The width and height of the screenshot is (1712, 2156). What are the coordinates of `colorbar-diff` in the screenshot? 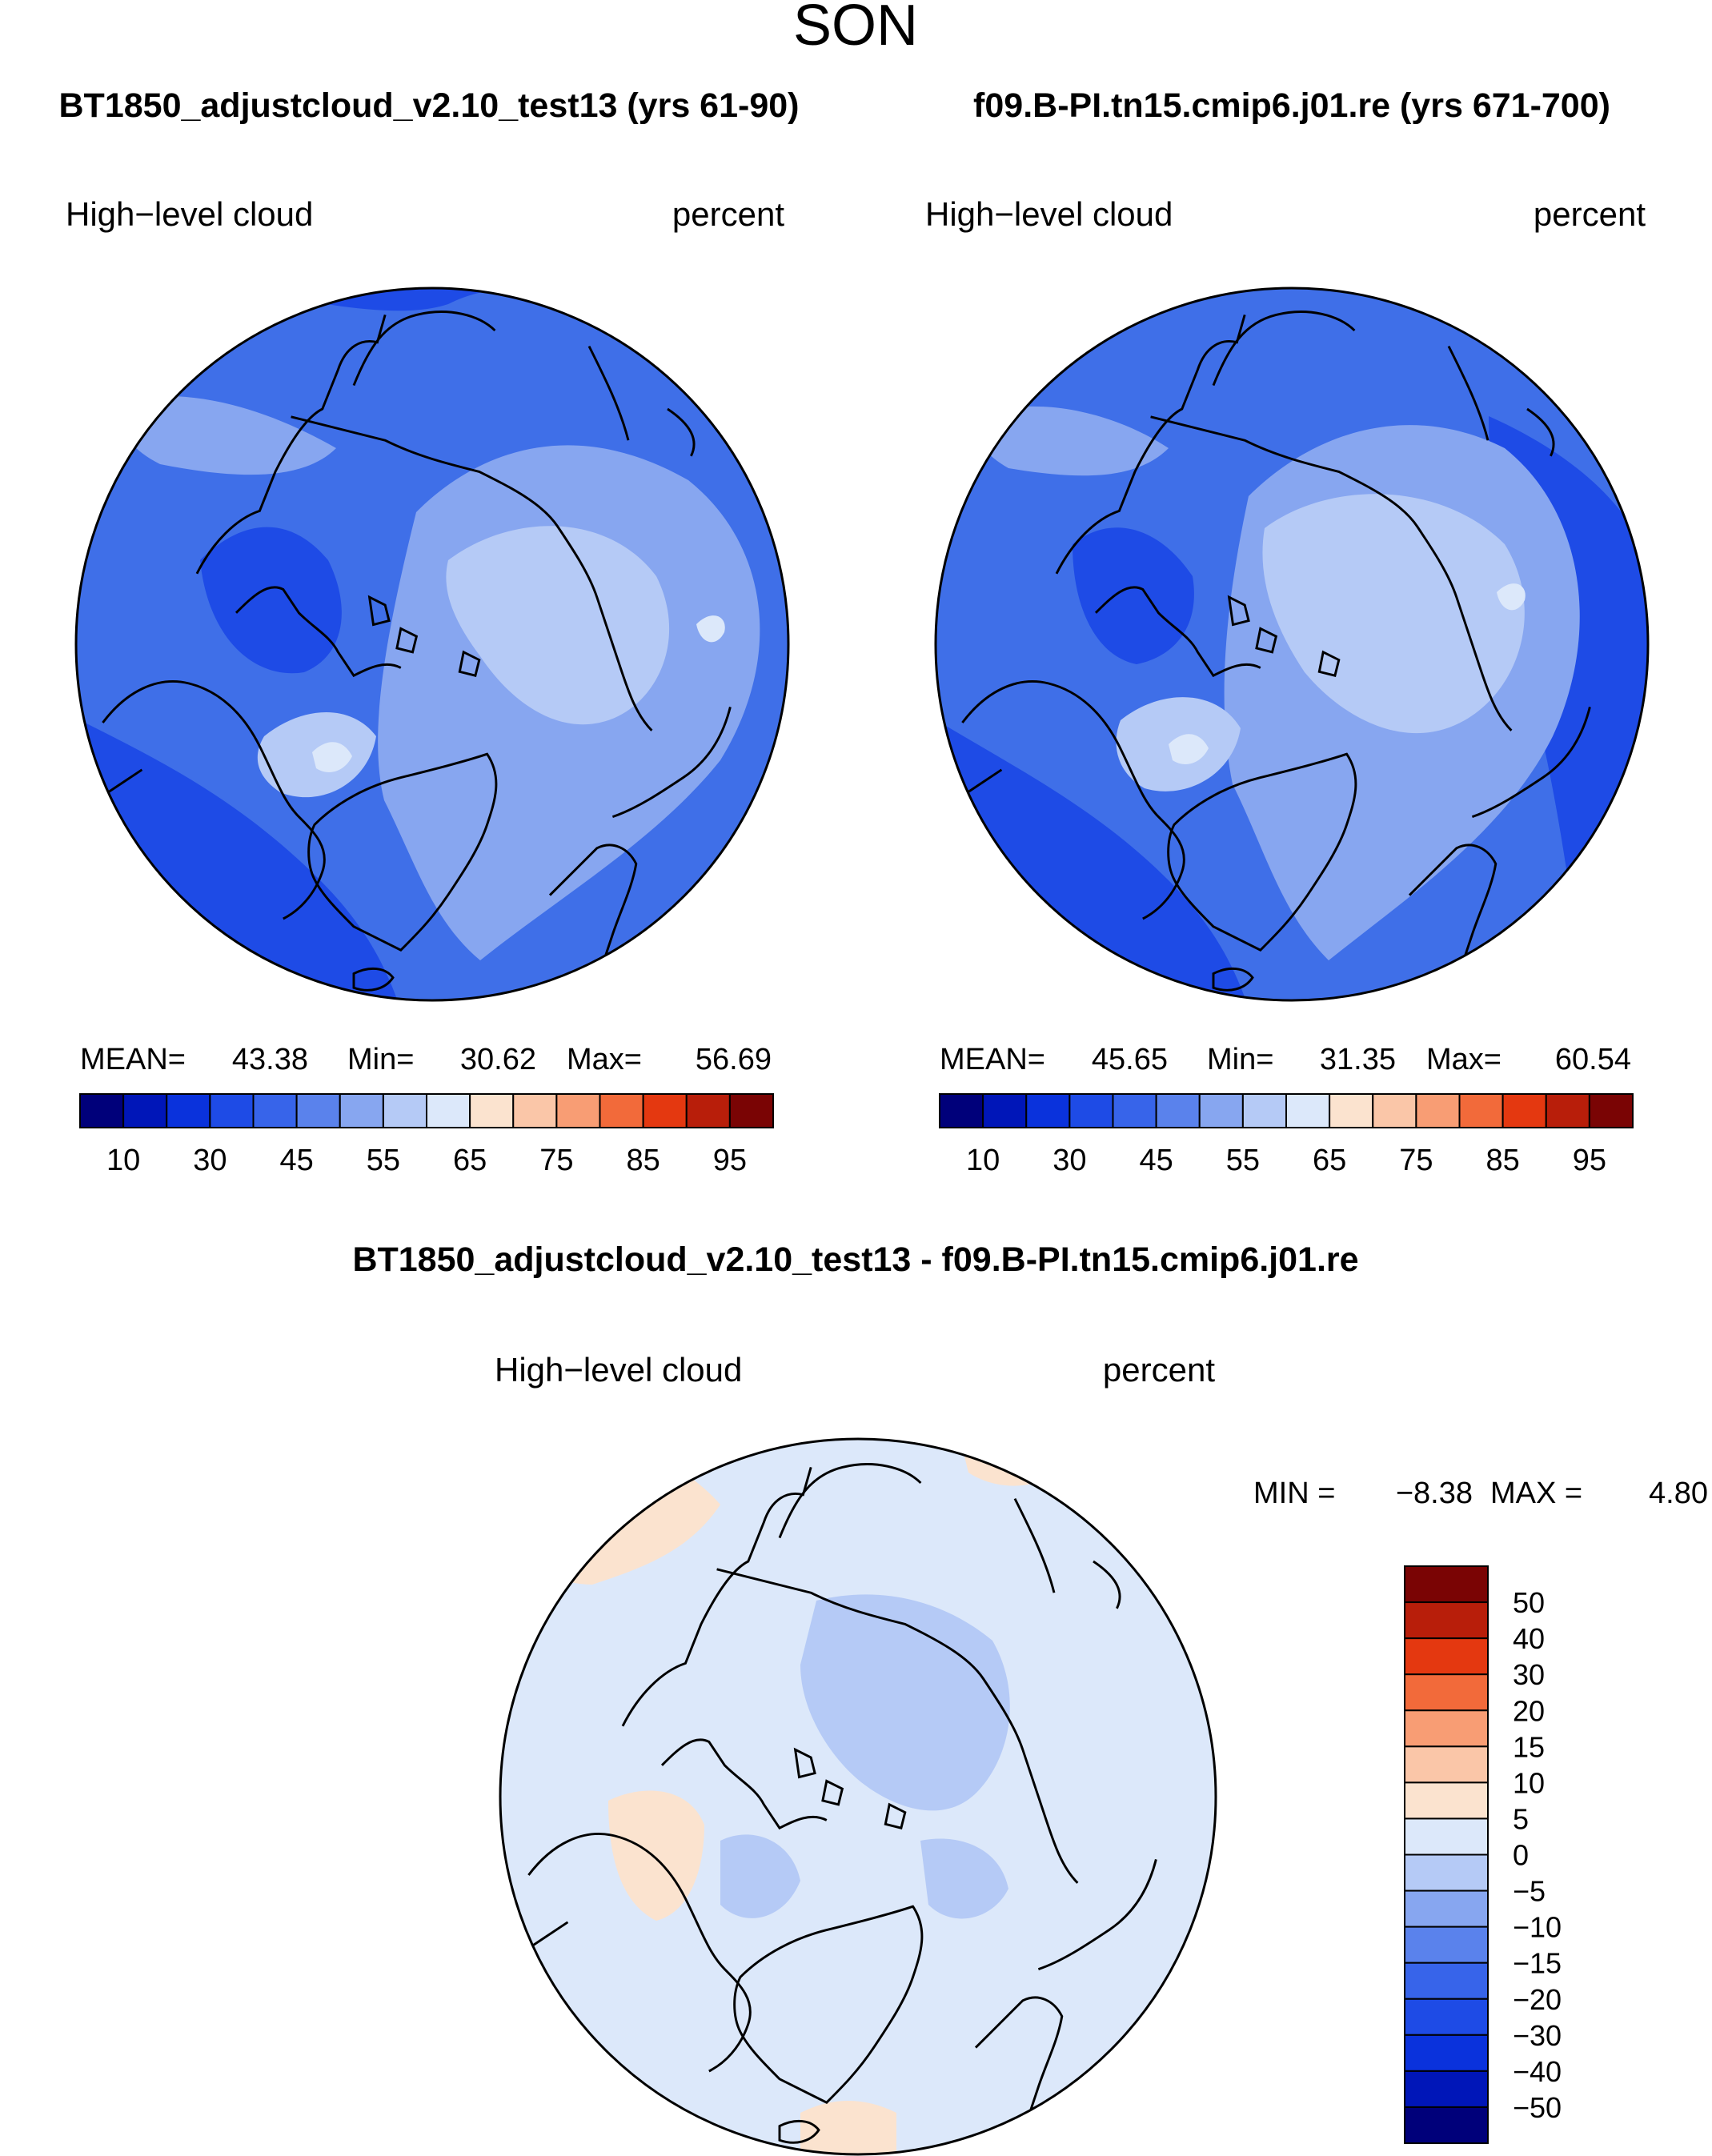 It's located at (1446, 1855).